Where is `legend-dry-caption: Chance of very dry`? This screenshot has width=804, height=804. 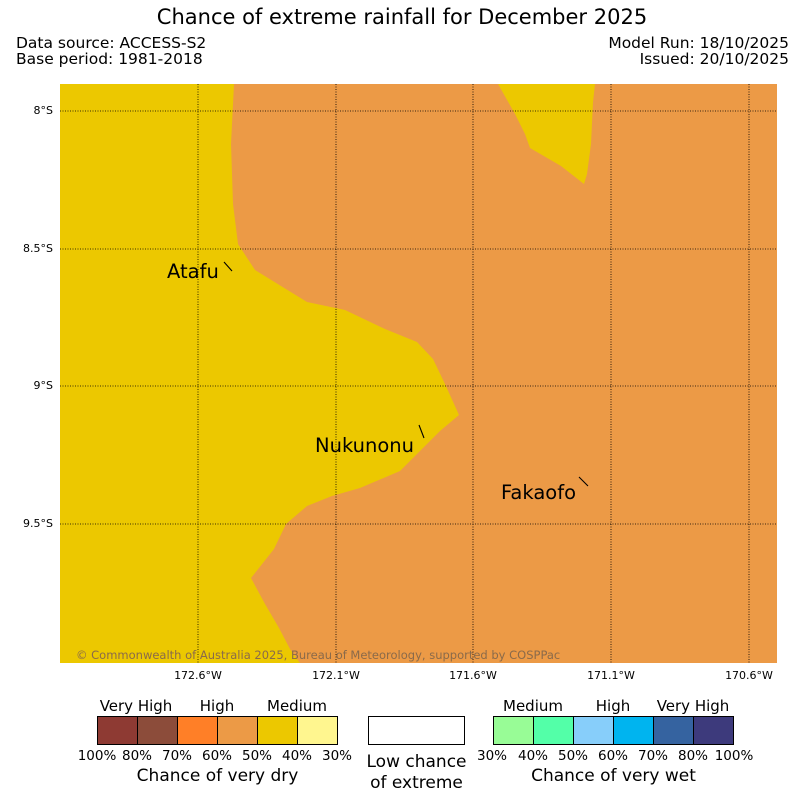 legend-dry-caption: Chance of very dry is located at coordinates (217, 776).